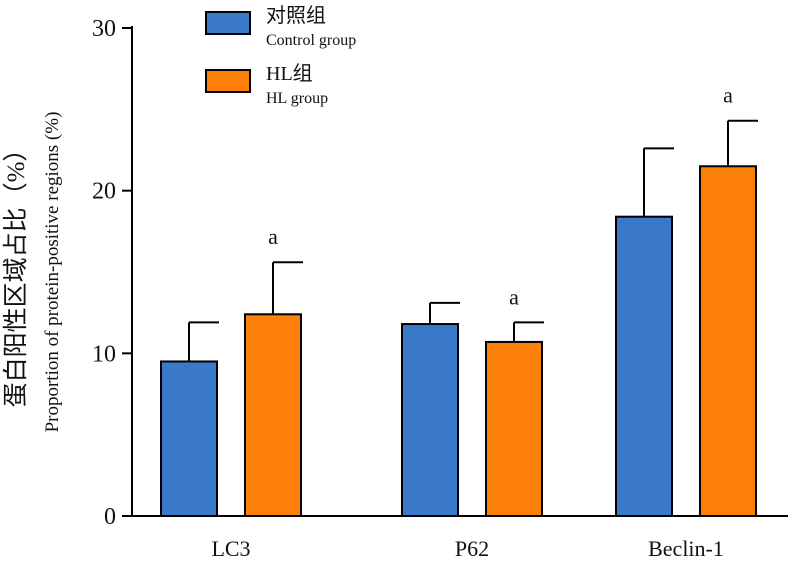 The width and height of the screenshot is (790, 562). I want to click on legend: 对照组 Control group HL组 HL group, so click(280, 55).